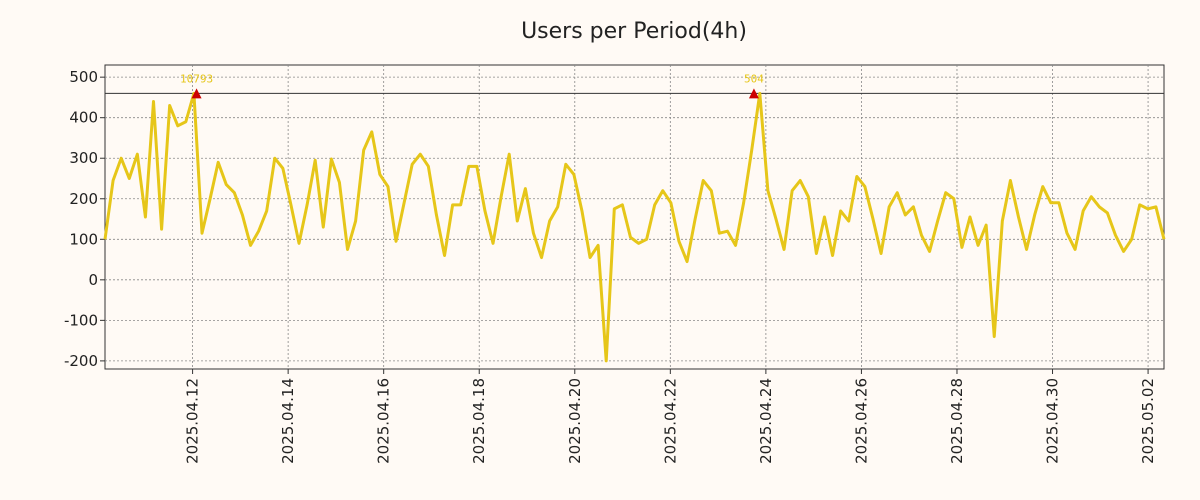  Describe the element at coordinates (288, 421) in the screenshot. I see `x-tick-label: 2025.04.14` at that location.